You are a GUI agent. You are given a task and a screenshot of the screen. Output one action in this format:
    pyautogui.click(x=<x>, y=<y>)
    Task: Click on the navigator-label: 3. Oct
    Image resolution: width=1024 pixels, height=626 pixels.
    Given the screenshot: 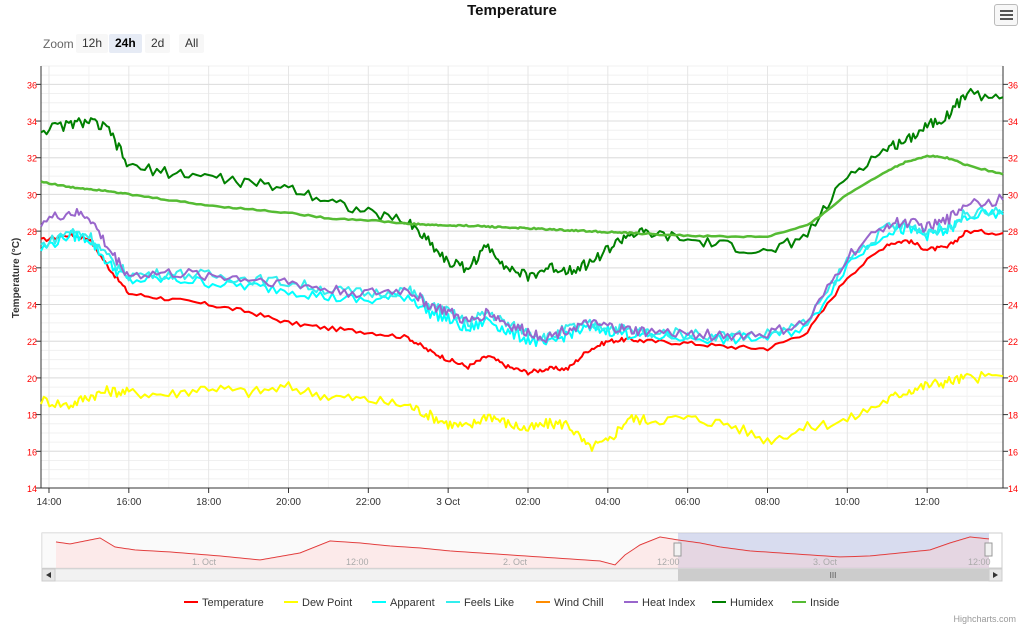 What is the action you would take?
    pyautogui.click(x=825, y=562)
    